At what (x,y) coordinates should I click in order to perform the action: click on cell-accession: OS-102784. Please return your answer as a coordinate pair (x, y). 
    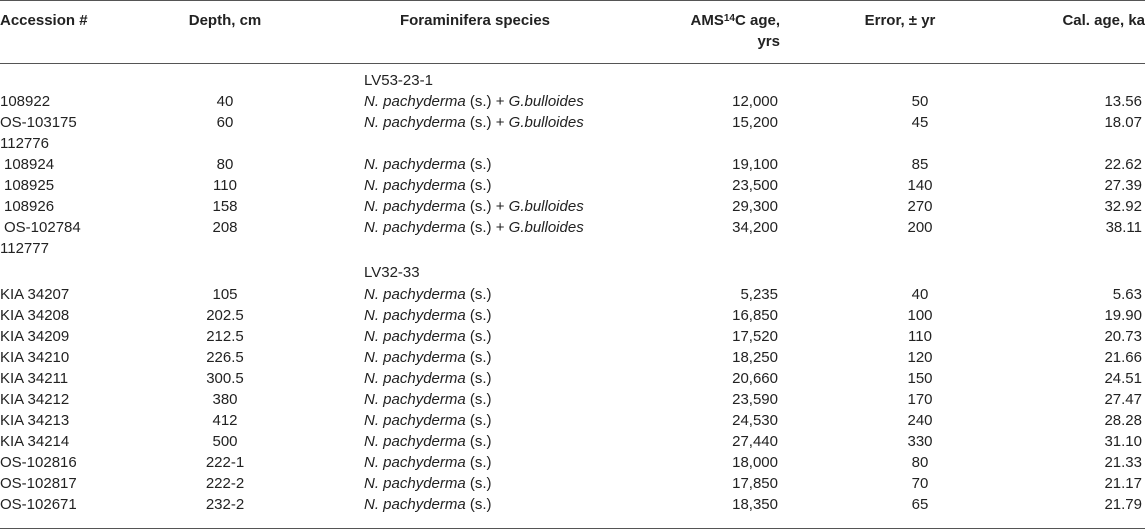
    Looking at the image, I should click on (42, 227).